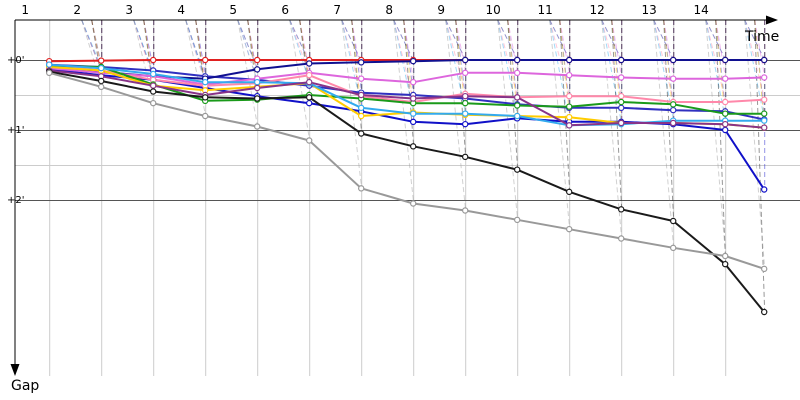  I want to click on lap-label: 4, so click(181, 10).